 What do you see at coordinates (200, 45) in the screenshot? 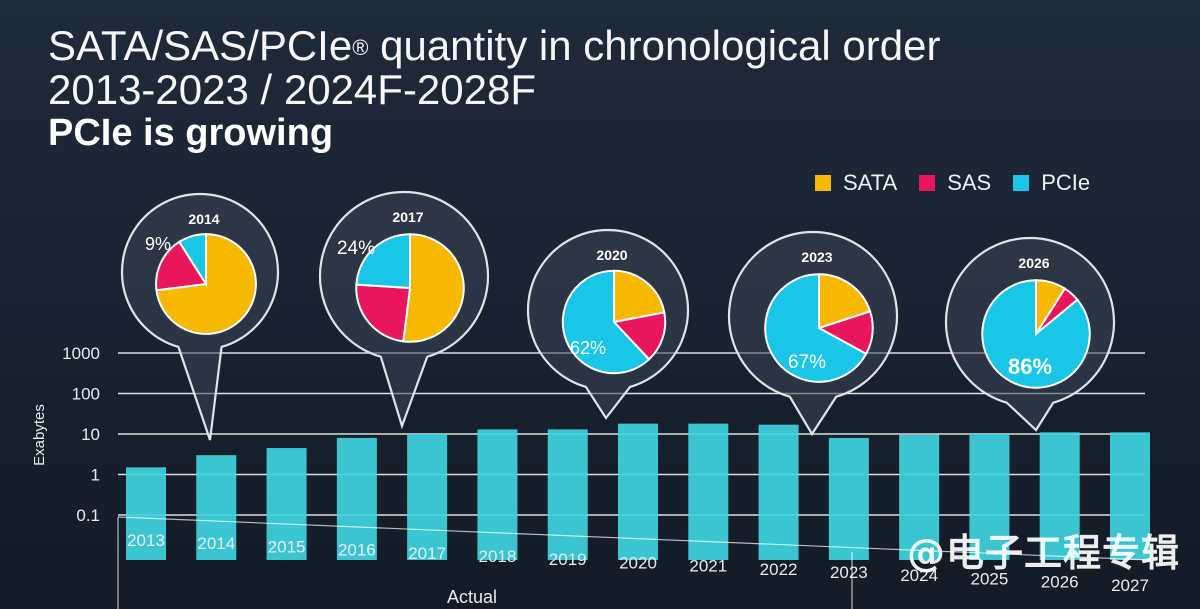
I see `title-main: SATA/SAS/PCIe` at bounding box center [200, 45].